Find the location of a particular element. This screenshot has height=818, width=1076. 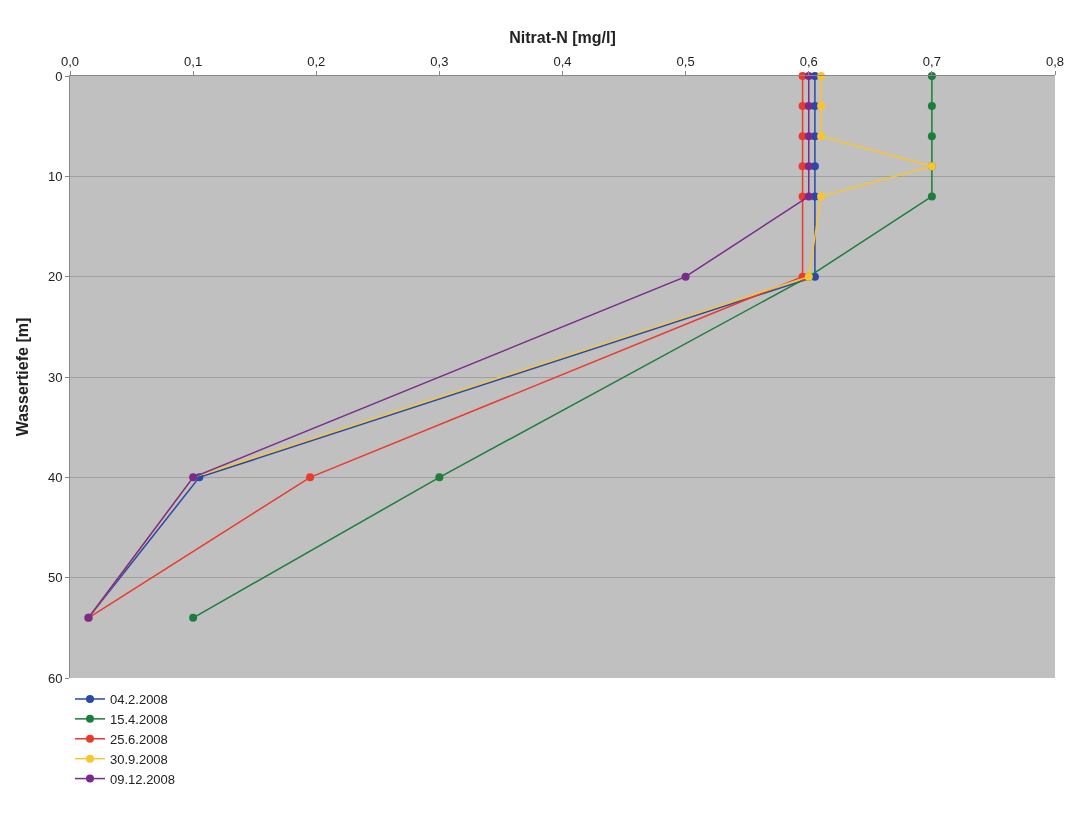

legend-label: 04.2.2008 is located at coordinates (139, 700).